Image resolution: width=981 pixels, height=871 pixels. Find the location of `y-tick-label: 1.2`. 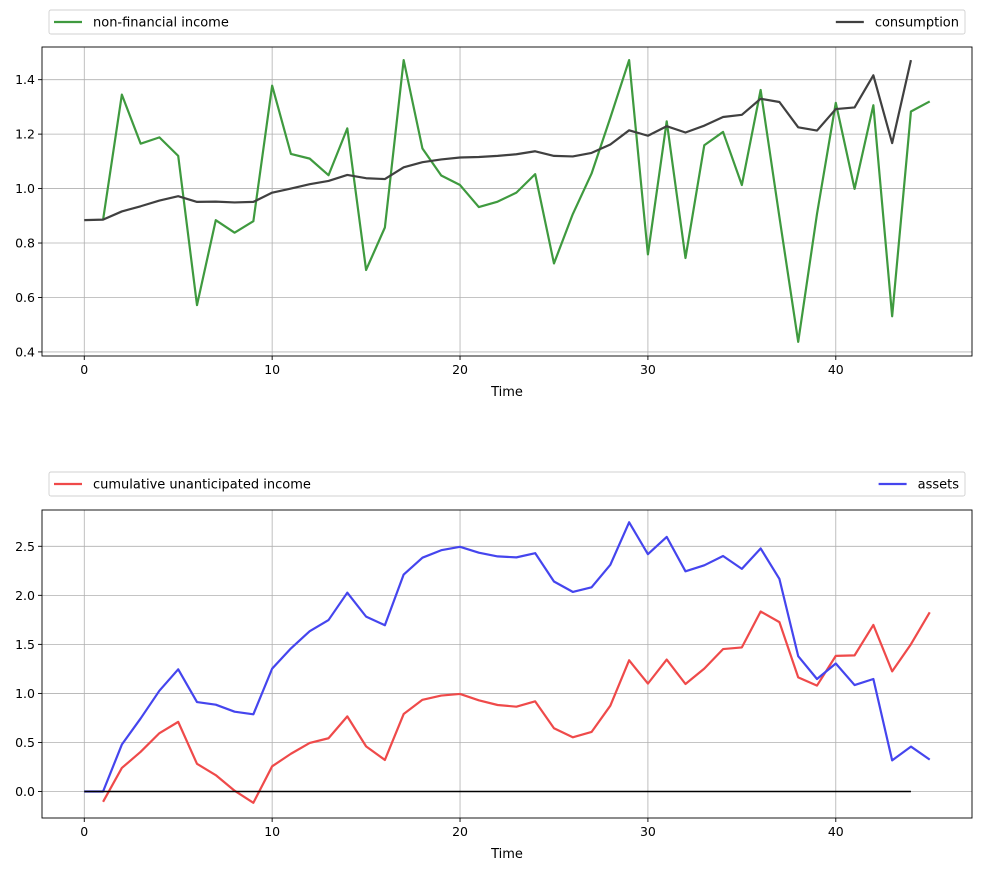

y-tick-label: 1.2 is located at coordinates (25, 134).